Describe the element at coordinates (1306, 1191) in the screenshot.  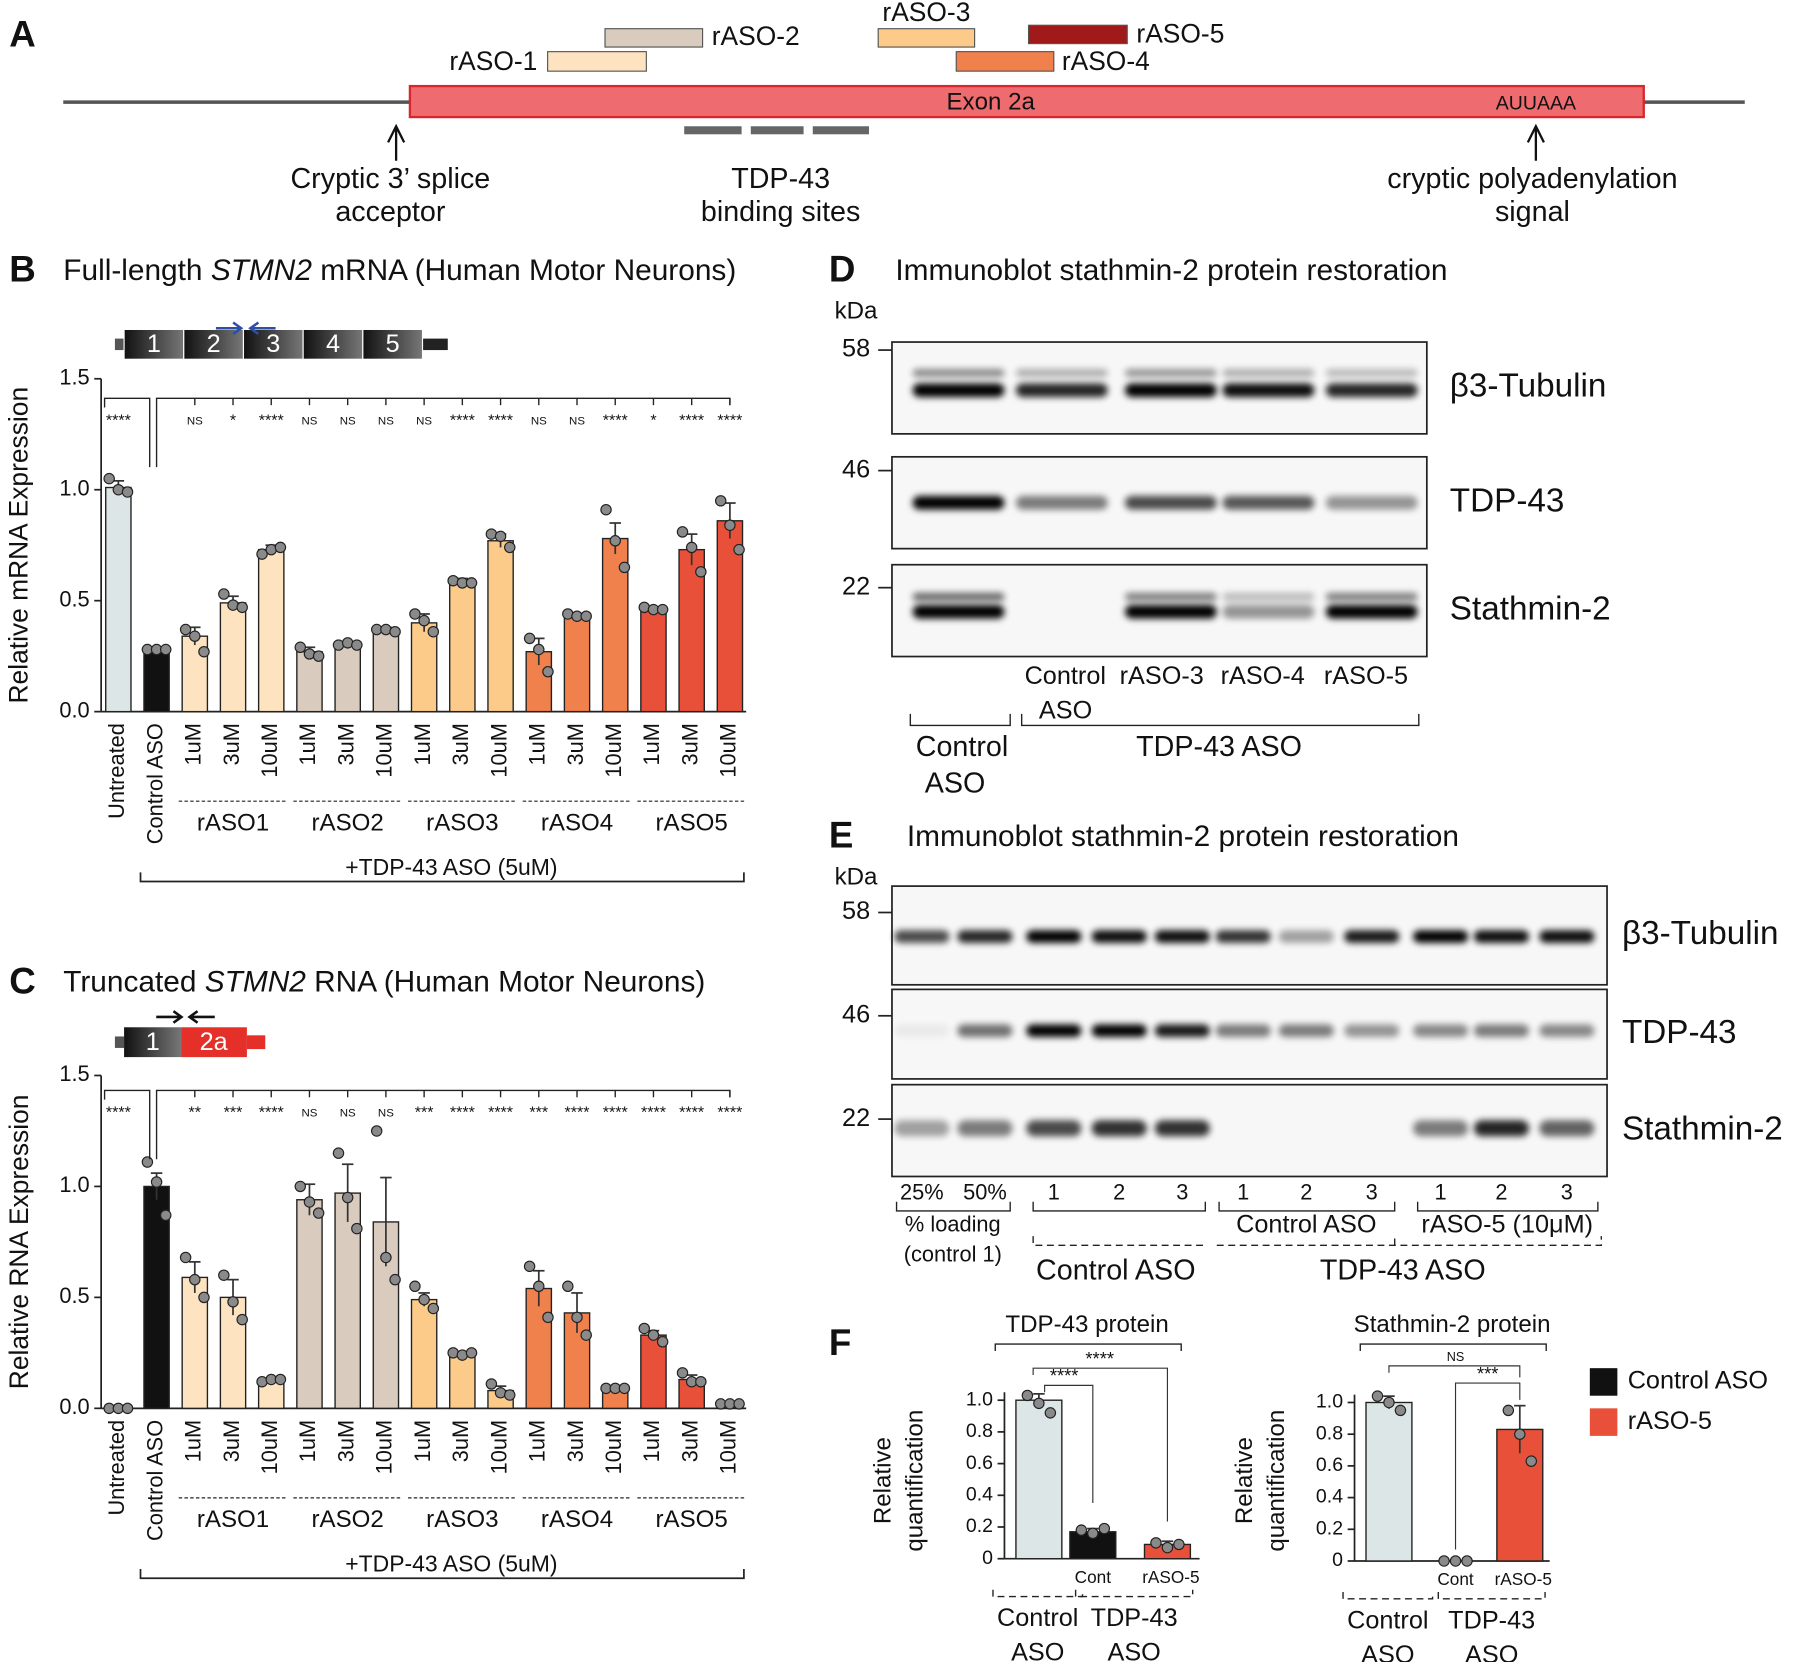
I see `lane-label: 2` at that location.